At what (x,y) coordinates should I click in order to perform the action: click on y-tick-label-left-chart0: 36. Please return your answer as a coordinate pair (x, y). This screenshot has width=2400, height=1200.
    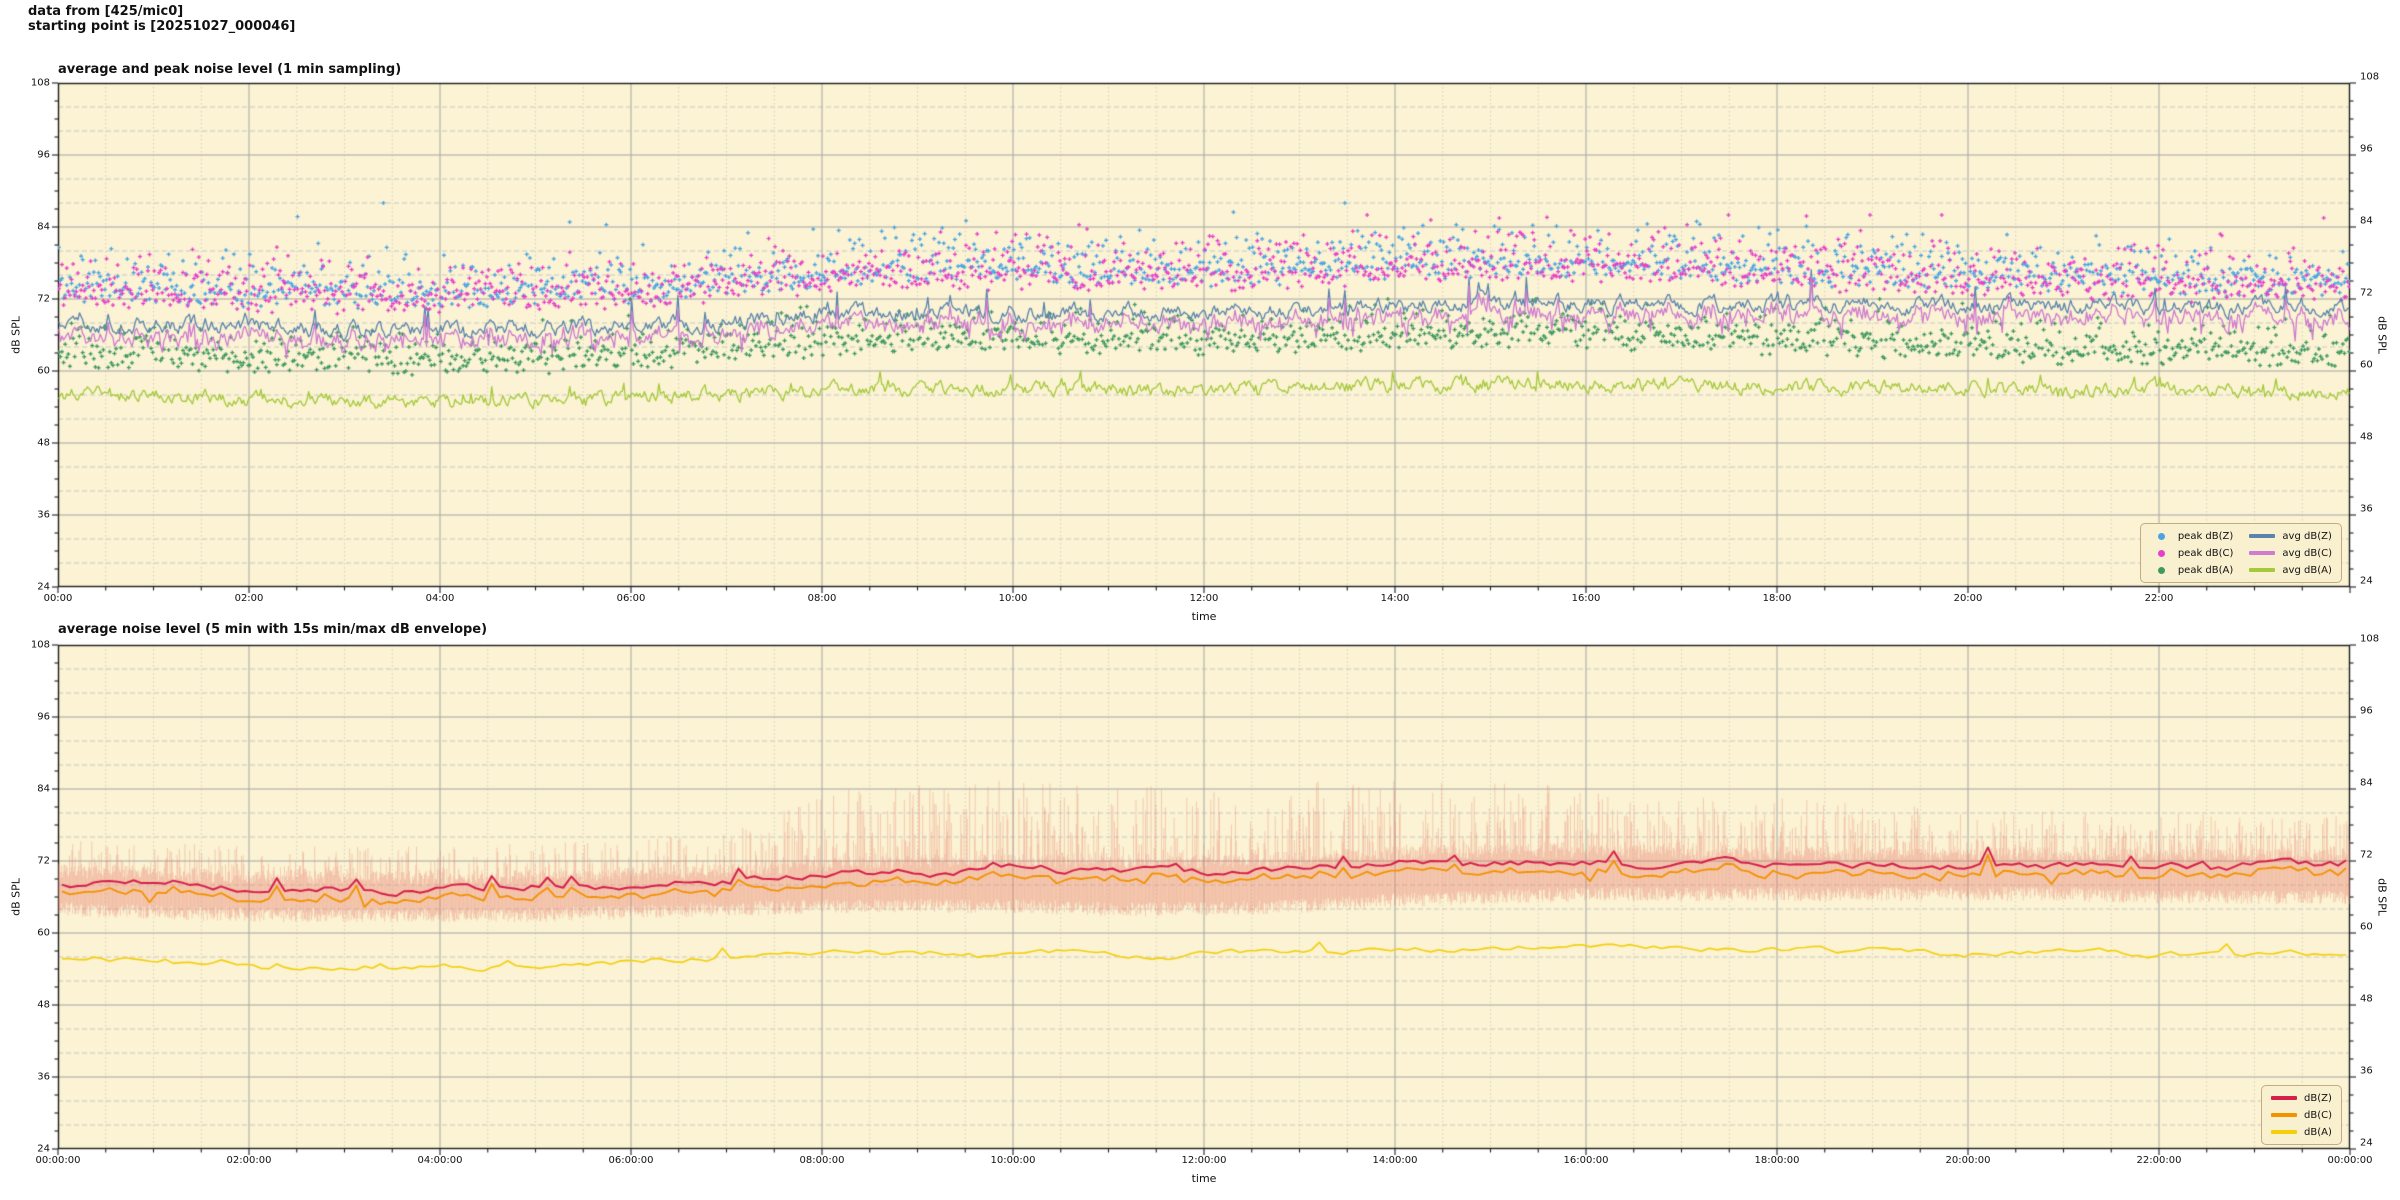
    Looking at the image, I should click on (43, 515).